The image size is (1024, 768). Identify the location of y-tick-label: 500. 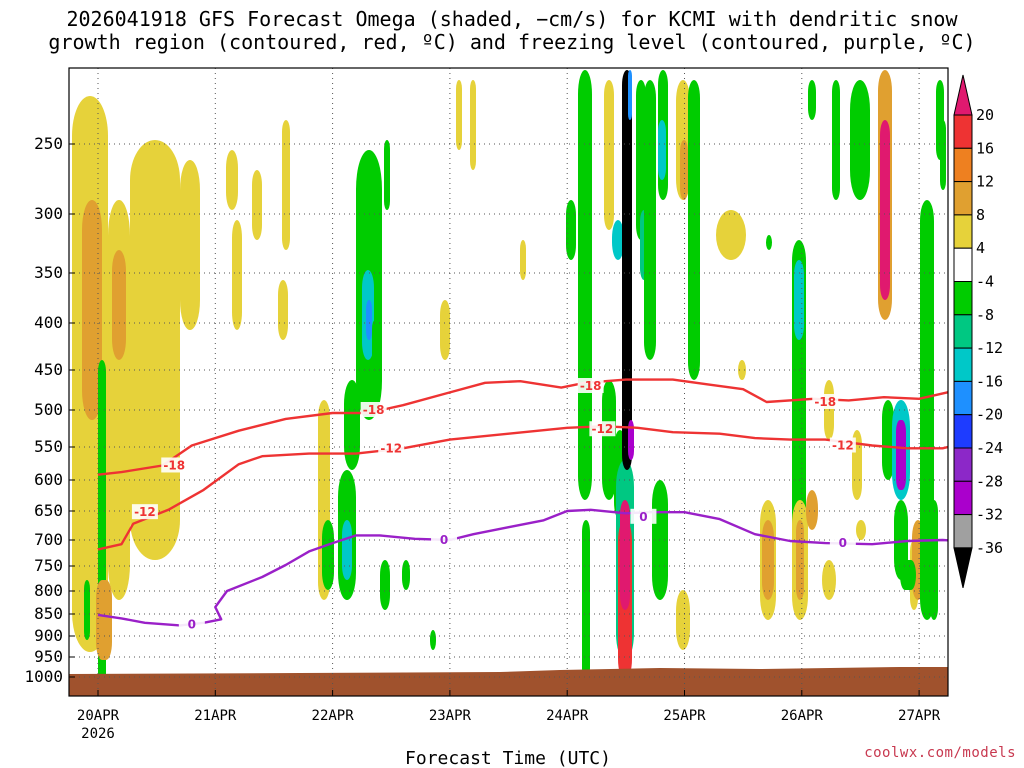
(48, 409).